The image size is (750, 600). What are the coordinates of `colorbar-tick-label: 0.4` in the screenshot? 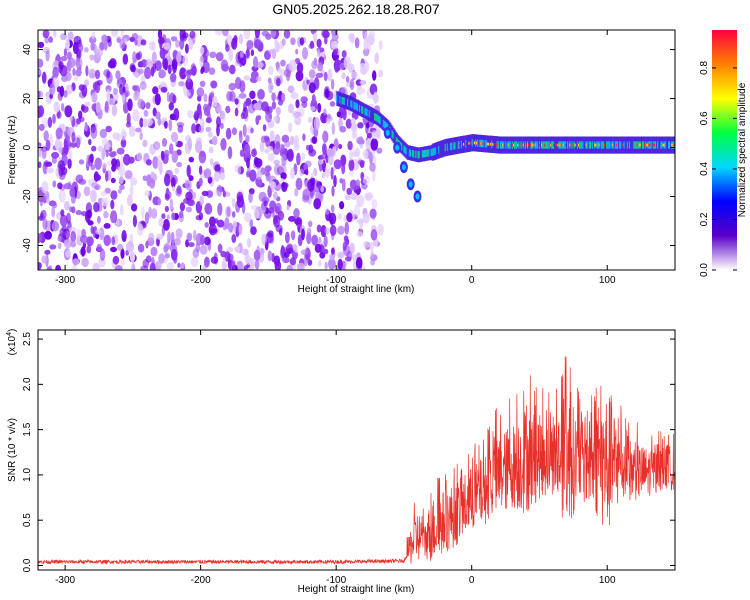 It's located at (704, 169).